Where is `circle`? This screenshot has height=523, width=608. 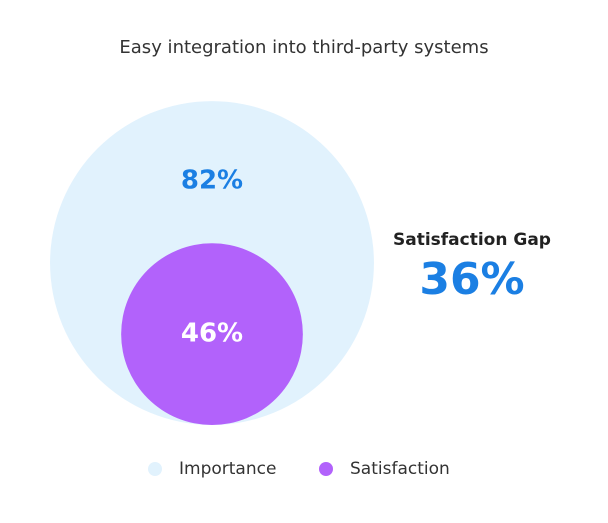
circle is located at coordinates (212, 334).